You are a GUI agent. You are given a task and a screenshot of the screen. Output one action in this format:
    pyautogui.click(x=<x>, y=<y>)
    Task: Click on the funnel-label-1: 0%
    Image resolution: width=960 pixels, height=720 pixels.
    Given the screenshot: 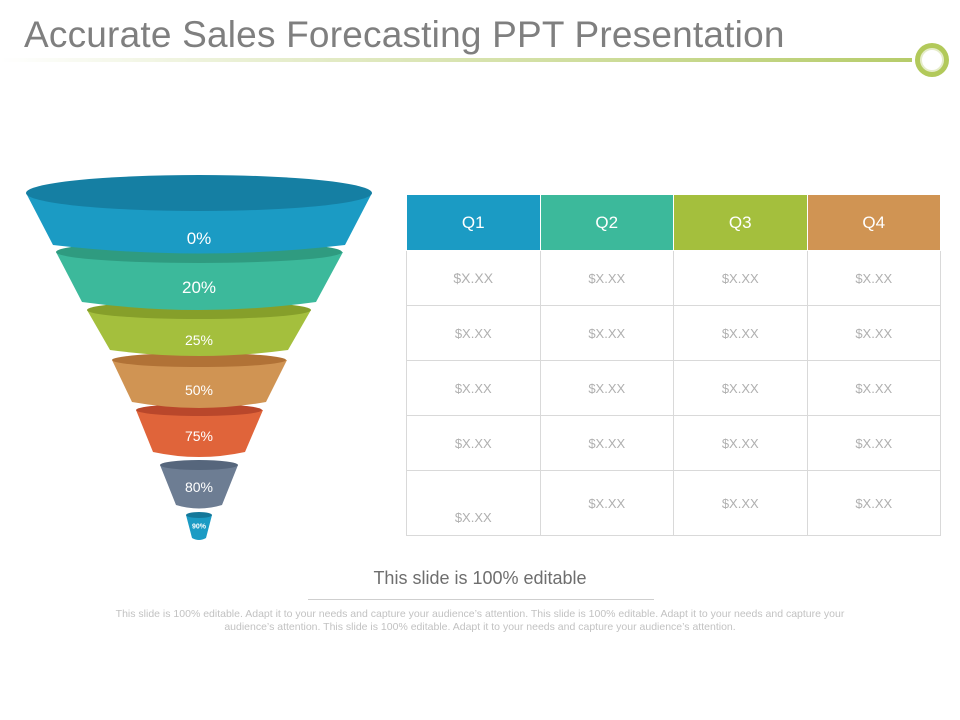 What is the action you would take?
    pyautogui.click(x=199, y=238)
    